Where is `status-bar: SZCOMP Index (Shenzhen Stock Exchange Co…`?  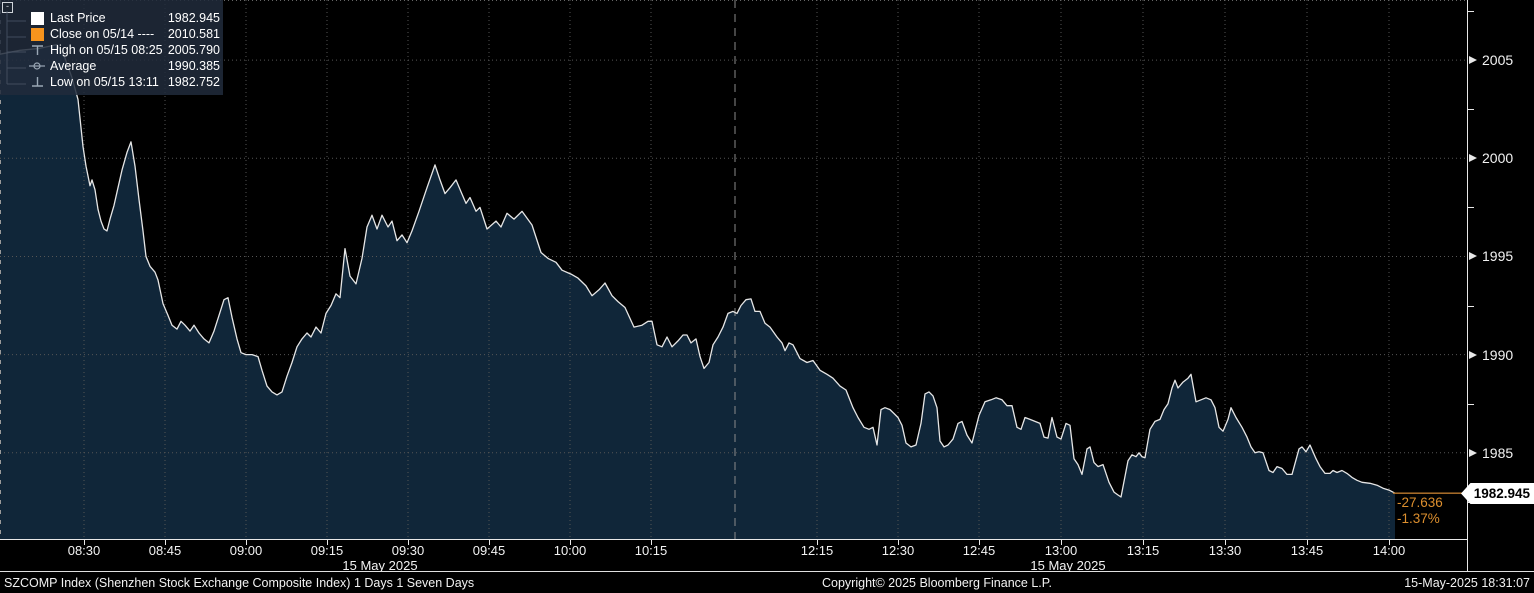 status-bar: SZCOMP Index (Shenzhen Stock Exchange Co… is located at coordinates (767, 582).